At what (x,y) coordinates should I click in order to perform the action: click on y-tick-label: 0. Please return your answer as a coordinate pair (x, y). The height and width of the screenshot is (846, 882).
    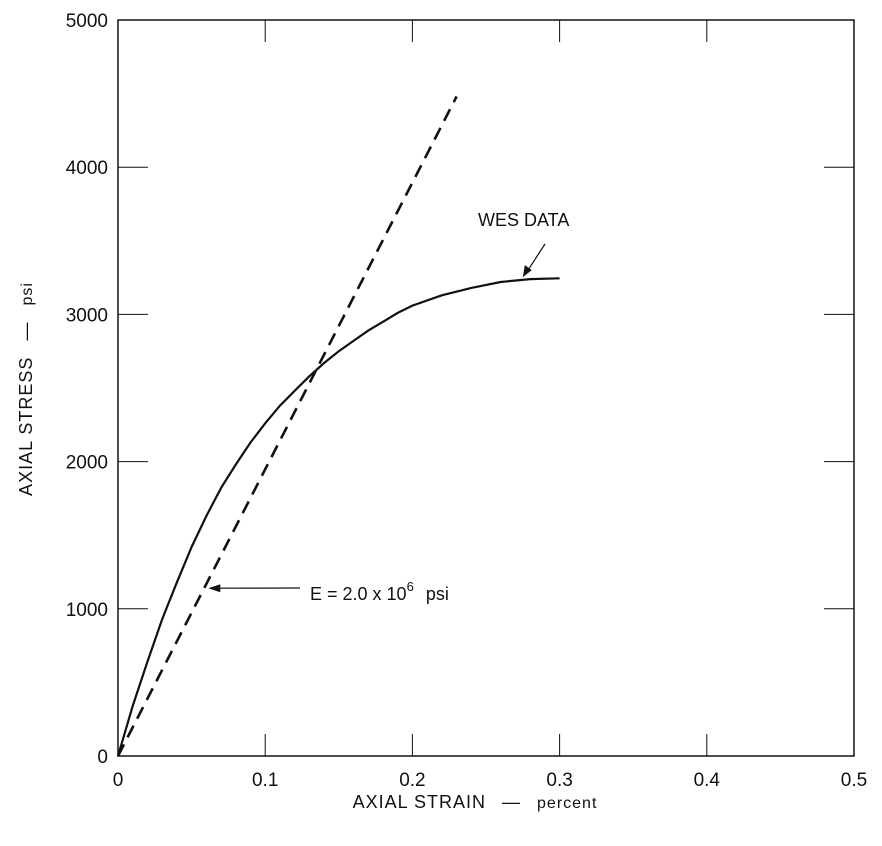
    Looking at the image, I should click on (102, 757).